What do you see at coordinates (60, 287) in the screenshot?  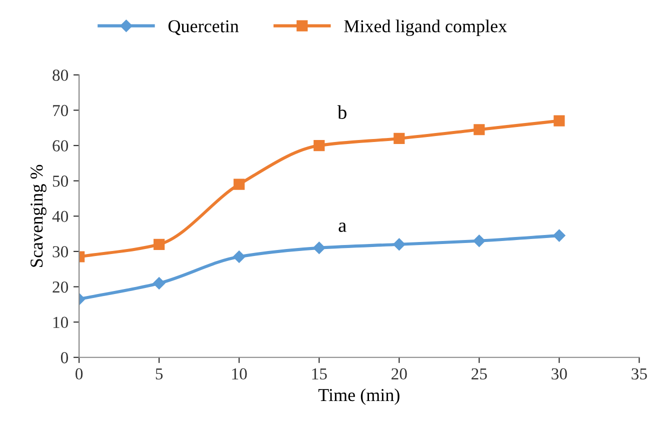 I see `y-tick-label: 20` at bounding box center [60, 287].